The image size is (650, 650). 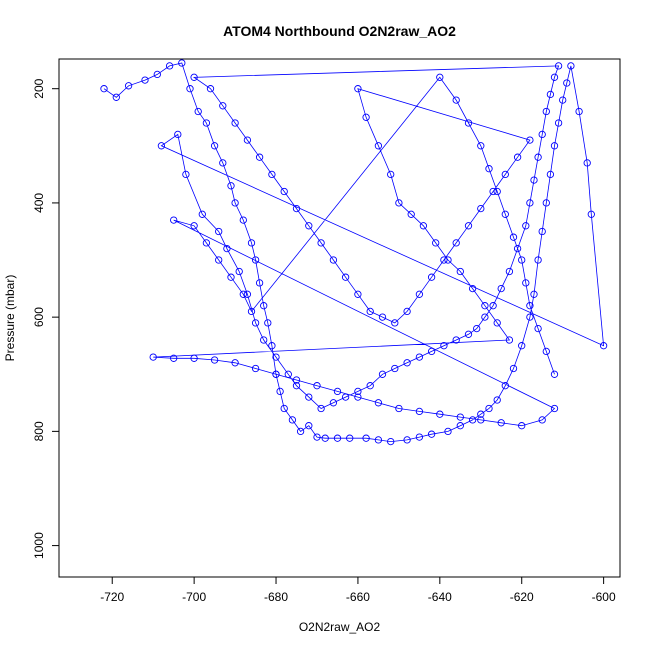 What do you see at coordinates (39, 88) in the screenshot?
I see `y-tick-label: 200` at bounding box center [39, 88].